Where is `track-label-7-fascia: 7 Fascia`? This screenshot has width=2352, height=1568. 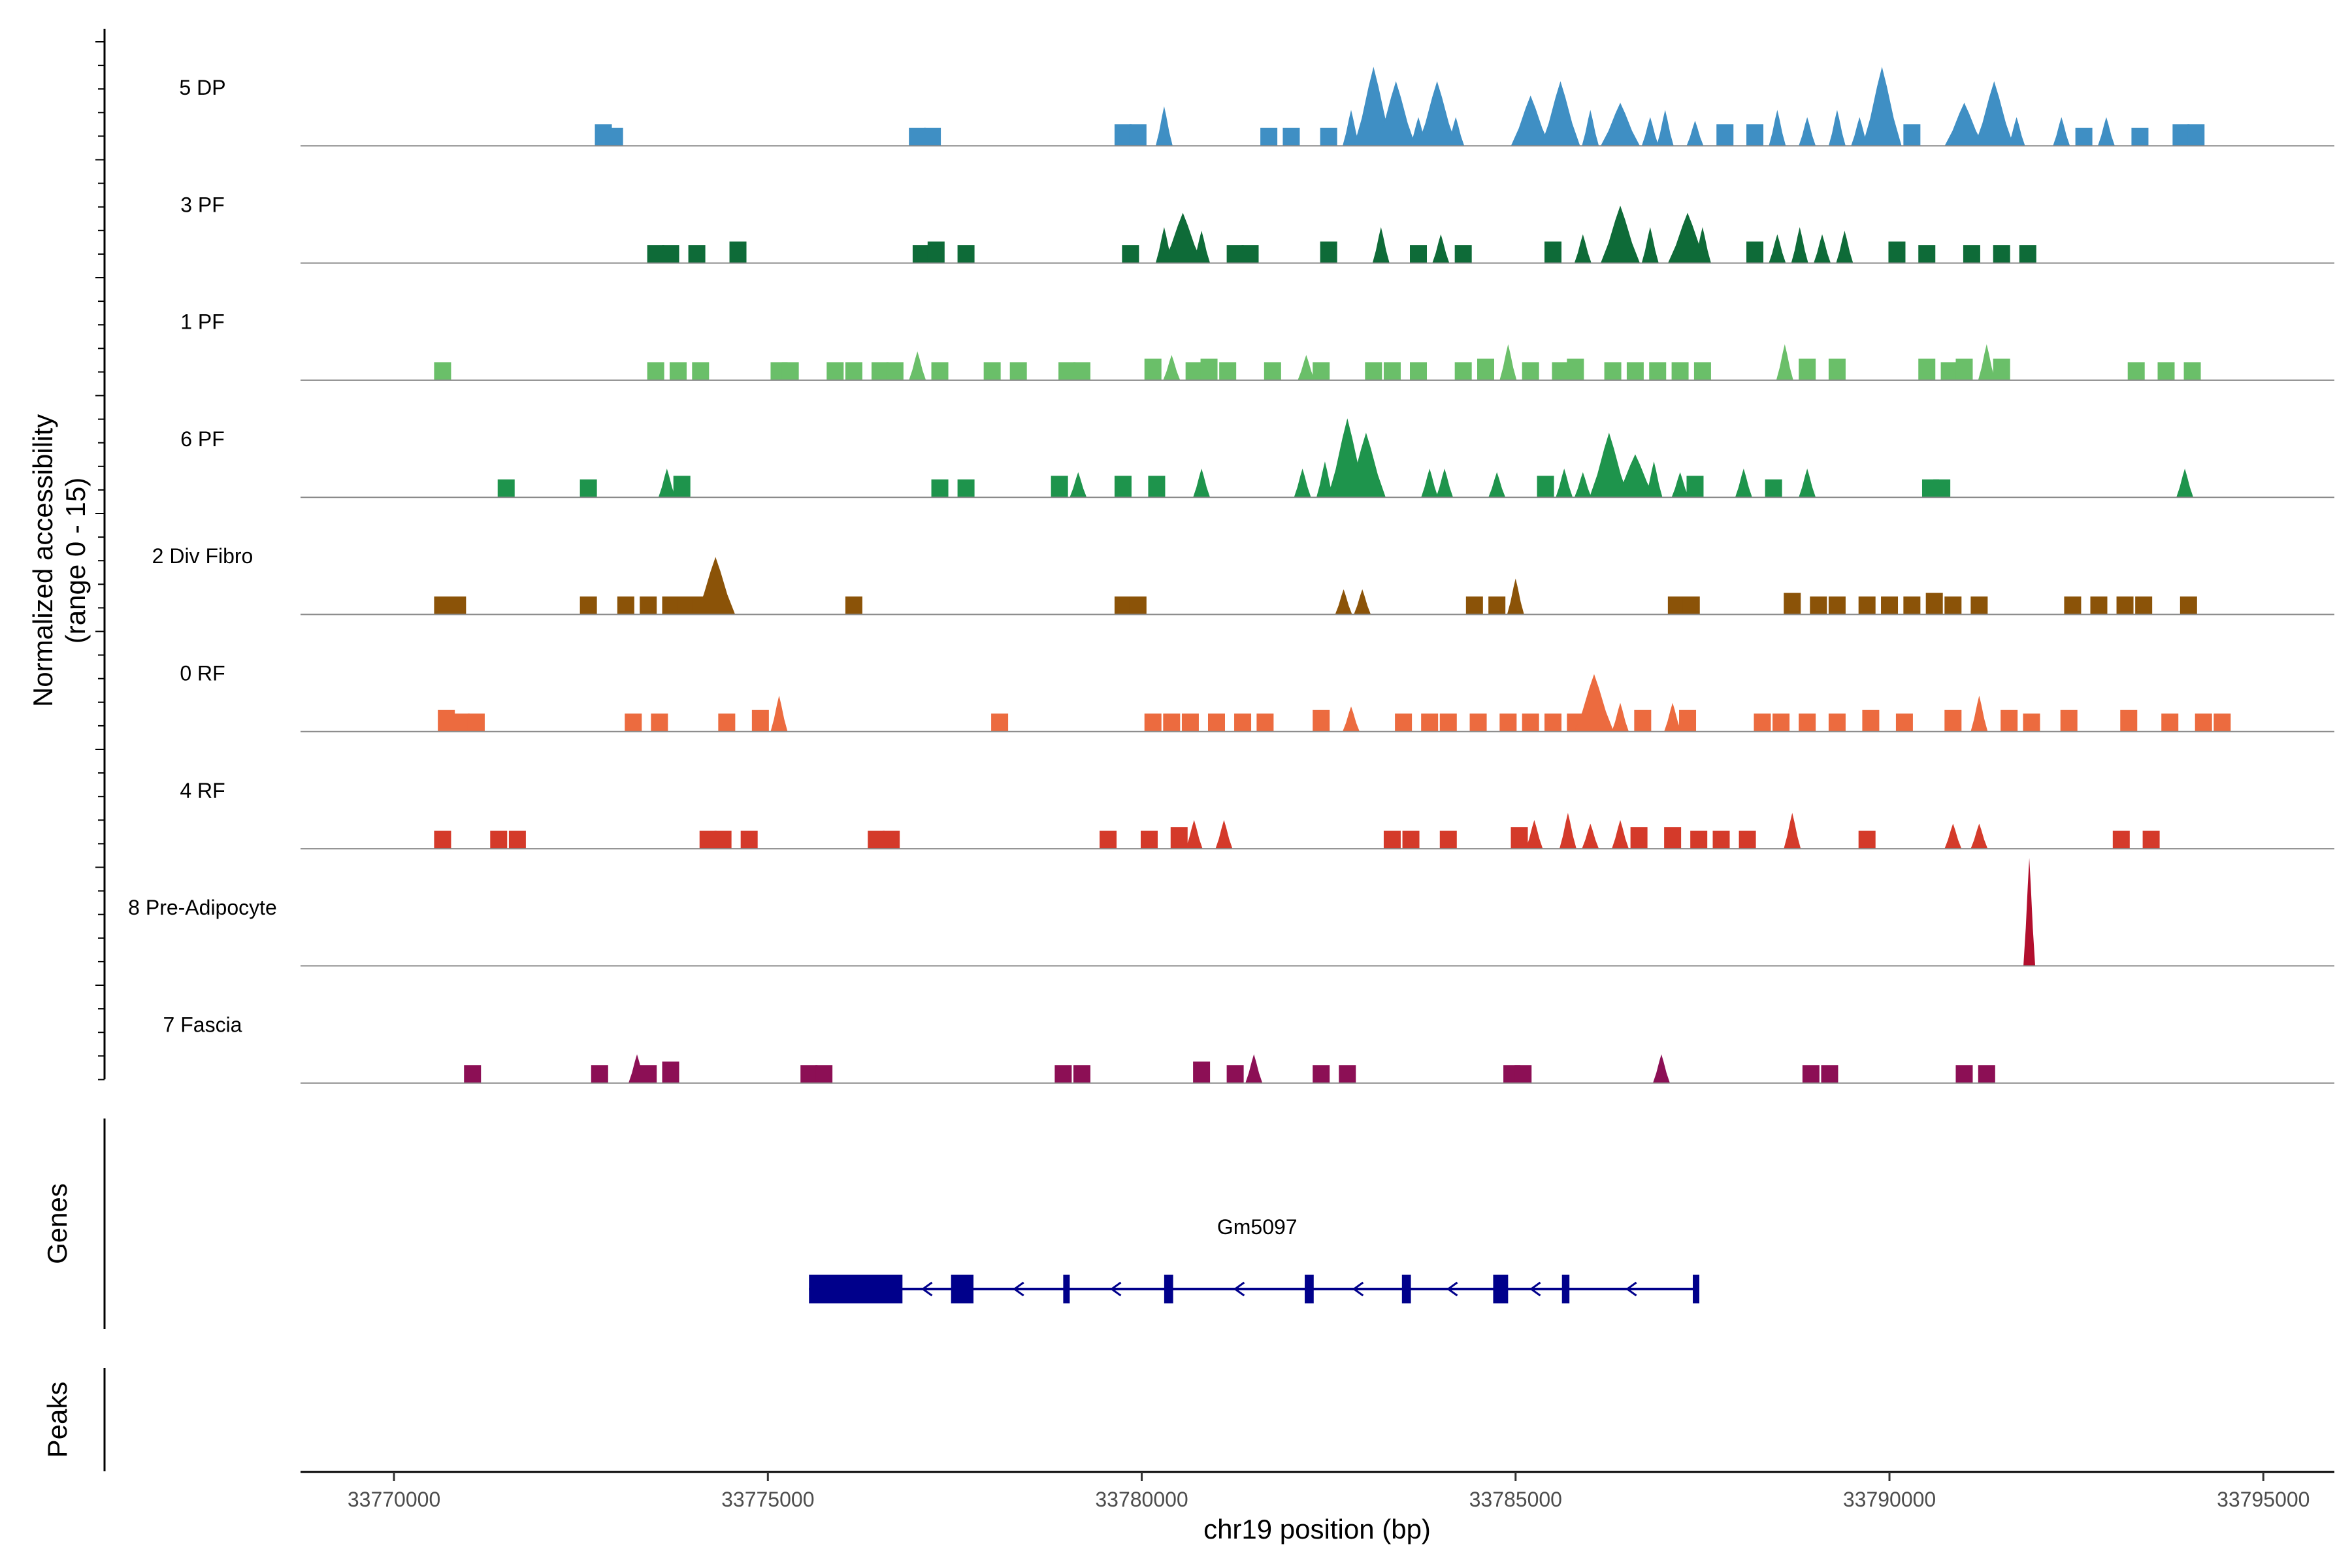 track-label-7-fascia: 7 Fascia is located at coordinates (202, 1024).